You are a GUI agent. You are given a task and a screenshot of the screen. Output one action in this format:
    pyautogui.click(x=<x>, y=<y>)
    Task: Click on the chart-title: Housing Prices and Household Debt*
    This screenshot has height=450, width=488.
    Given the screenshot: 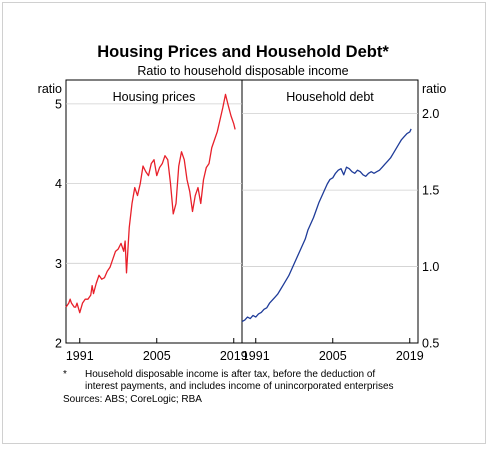 What is the action you would take?
    pyautogui.click(x=243, y=52)
    